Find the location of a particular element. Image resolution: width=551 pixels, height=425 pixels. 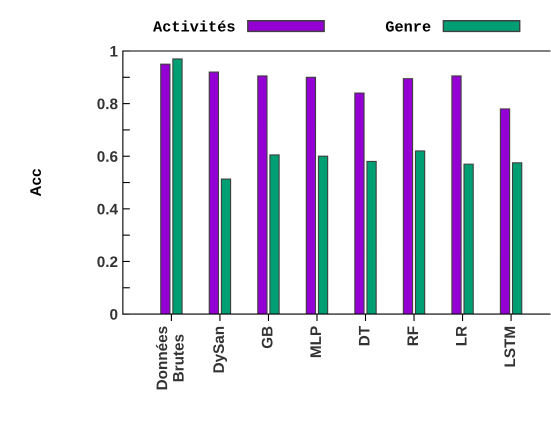

legend-label: Genre is located at coordinates (408, 26).